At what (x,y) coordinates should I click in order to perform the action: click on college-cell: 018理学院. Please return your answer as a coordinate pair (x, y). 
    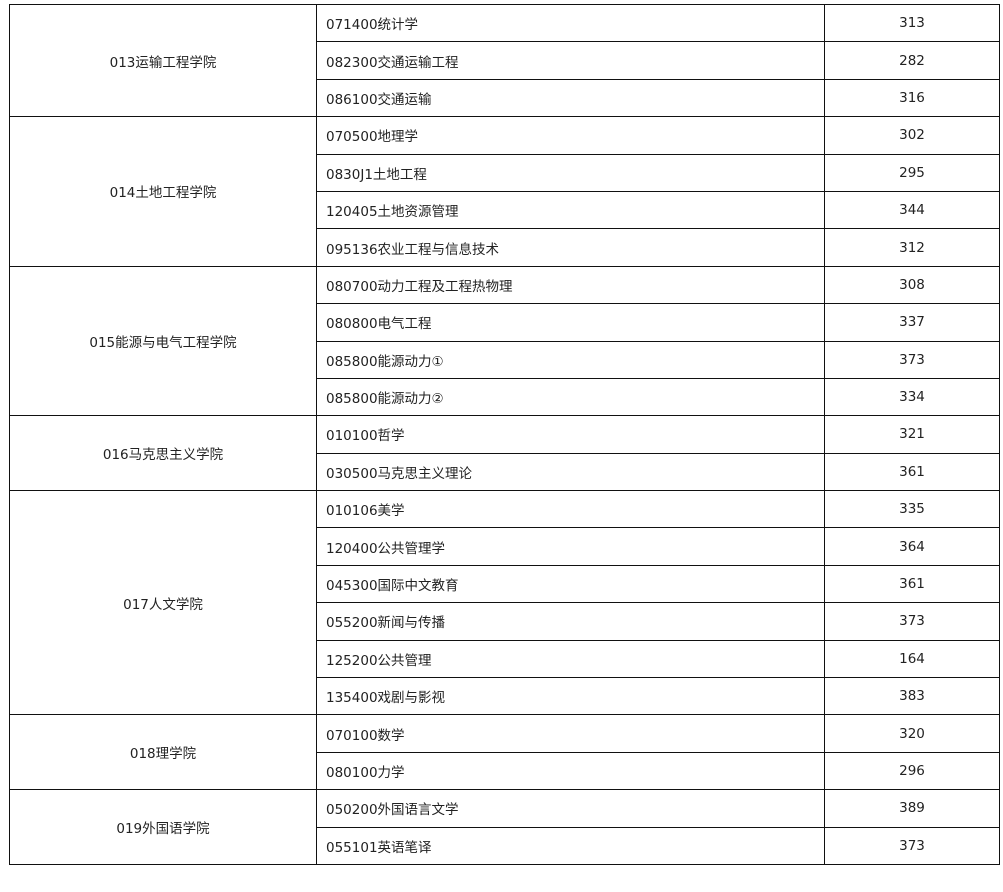
    Looking at the image, I should click on (163, 752).